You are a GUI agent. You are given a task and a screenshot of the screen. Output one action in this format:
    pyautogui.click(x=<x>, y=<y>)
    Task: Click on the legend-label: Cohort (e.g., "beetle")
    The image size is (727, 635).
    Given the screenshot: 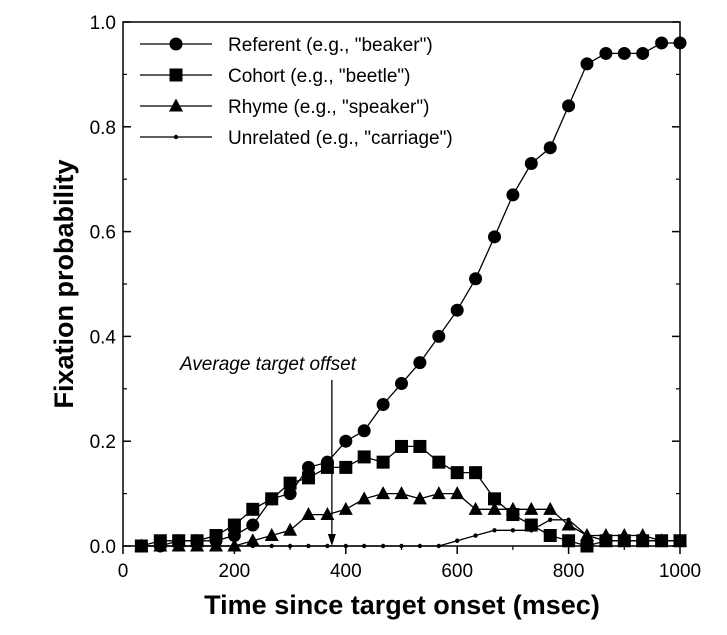 What is the action you would take?
    pyautogui.click(x=319, y=76)
    